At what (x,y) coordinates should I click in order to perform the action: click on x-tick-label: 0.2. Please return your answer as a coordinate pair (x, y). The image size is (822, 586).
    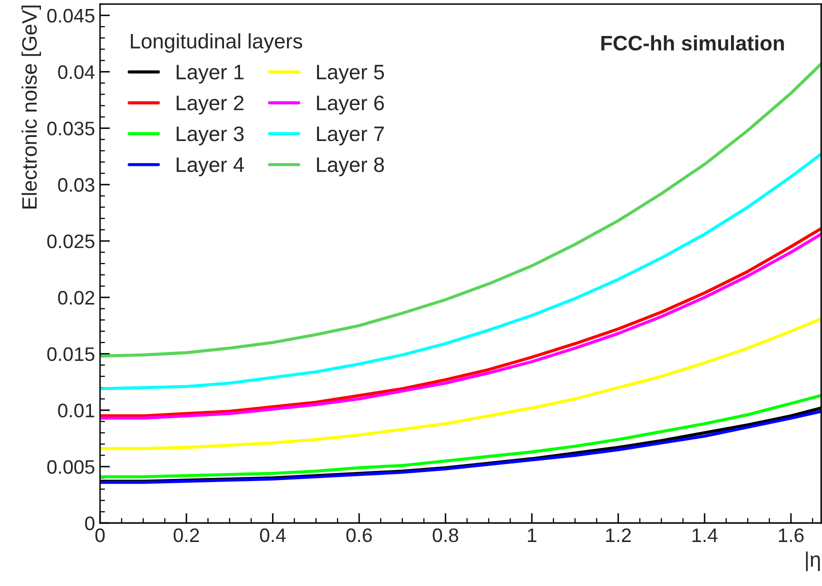
    Looking at the image, I should click on (186, 535).